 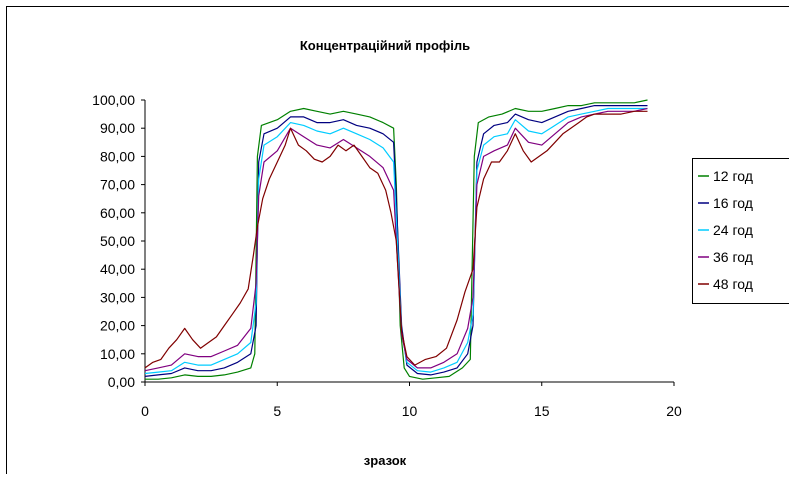 I want to click on y-tick-label: 10,00, so click(x=117, y=354).